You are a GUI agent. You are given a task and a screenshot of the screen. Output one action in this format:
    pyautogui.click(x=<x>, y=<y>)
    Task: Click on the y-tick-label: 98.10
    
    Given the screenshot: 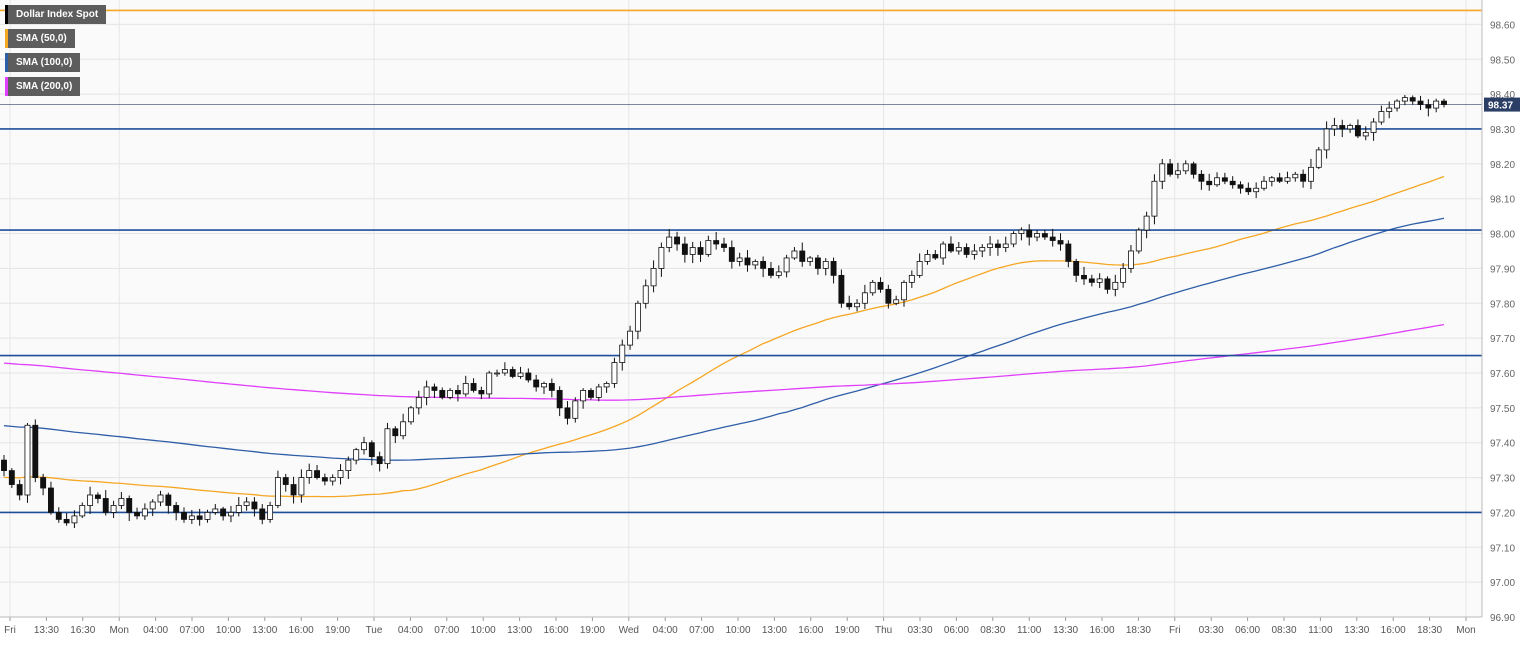 What is the action you would take?
    pyautogui.click(x=1502, y=200)
    